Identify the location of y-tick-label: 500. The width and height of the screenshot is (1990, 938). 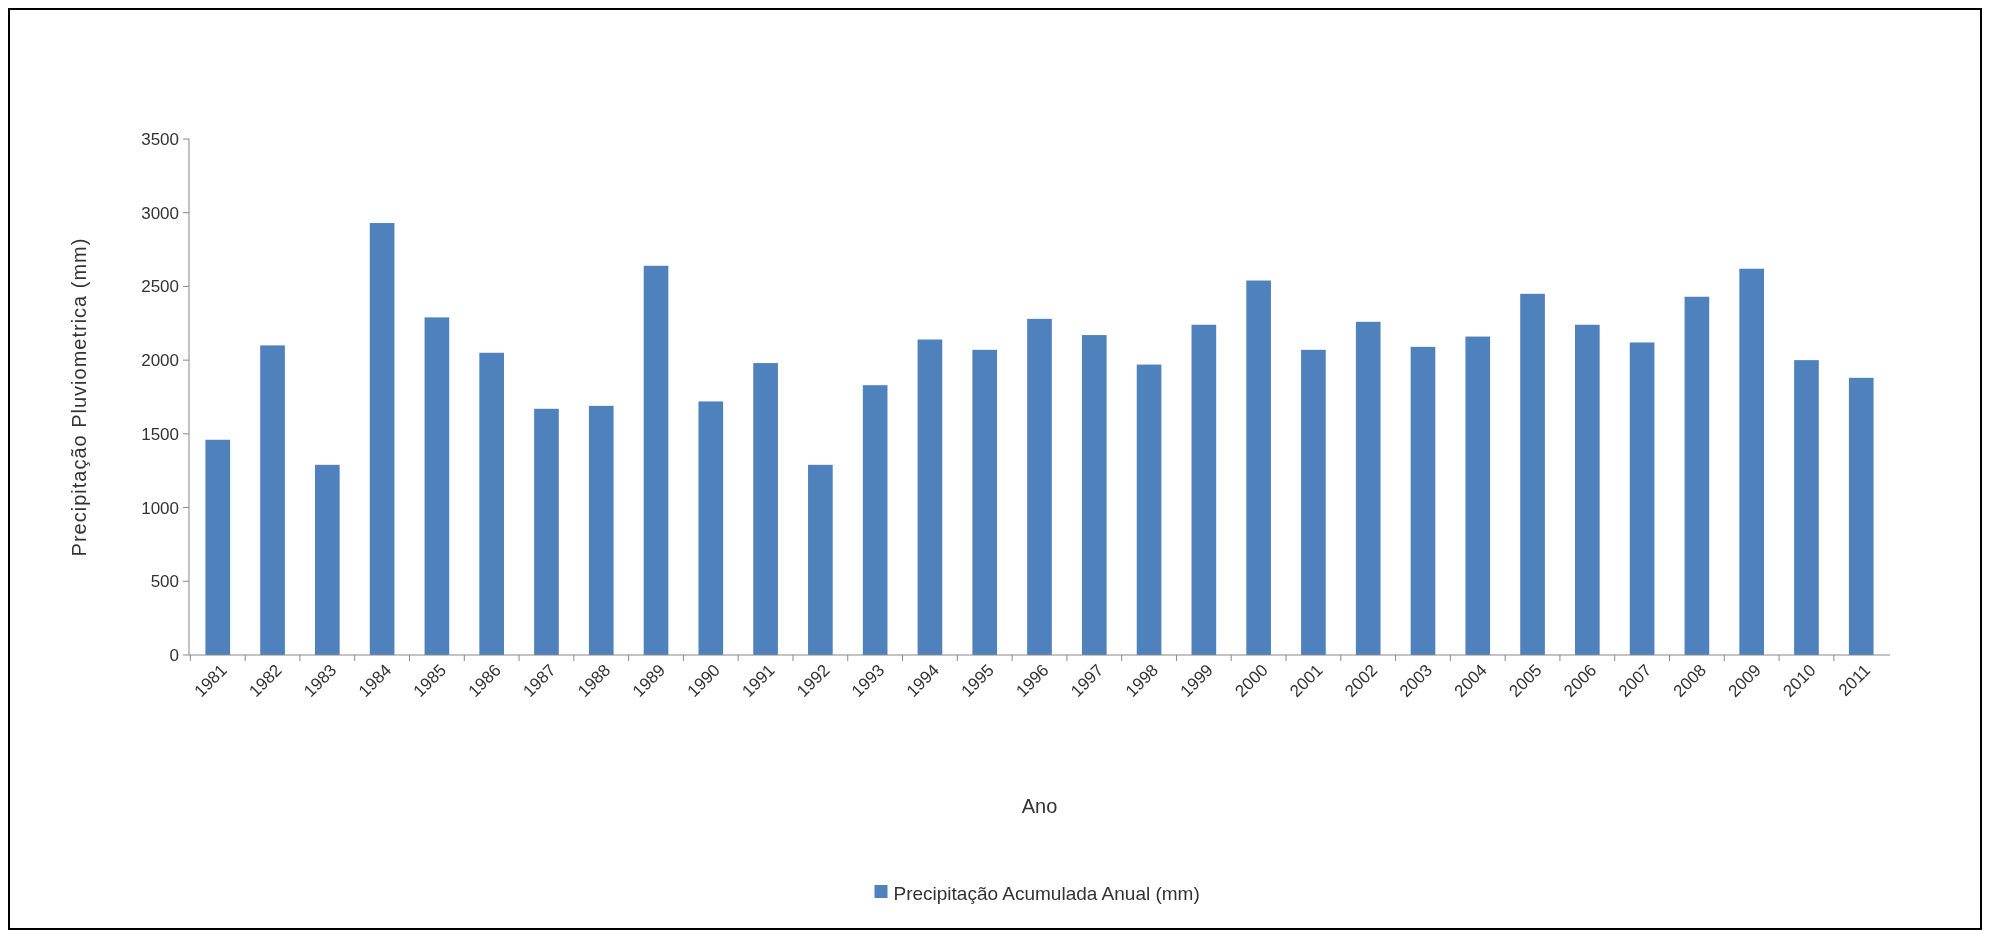
(164, 582).